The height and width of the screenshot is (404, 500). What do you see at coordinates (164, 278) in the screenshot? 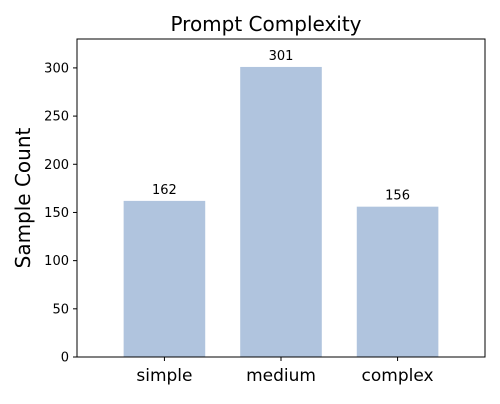
I see `bar-simple` at bounding box center [164, 278].